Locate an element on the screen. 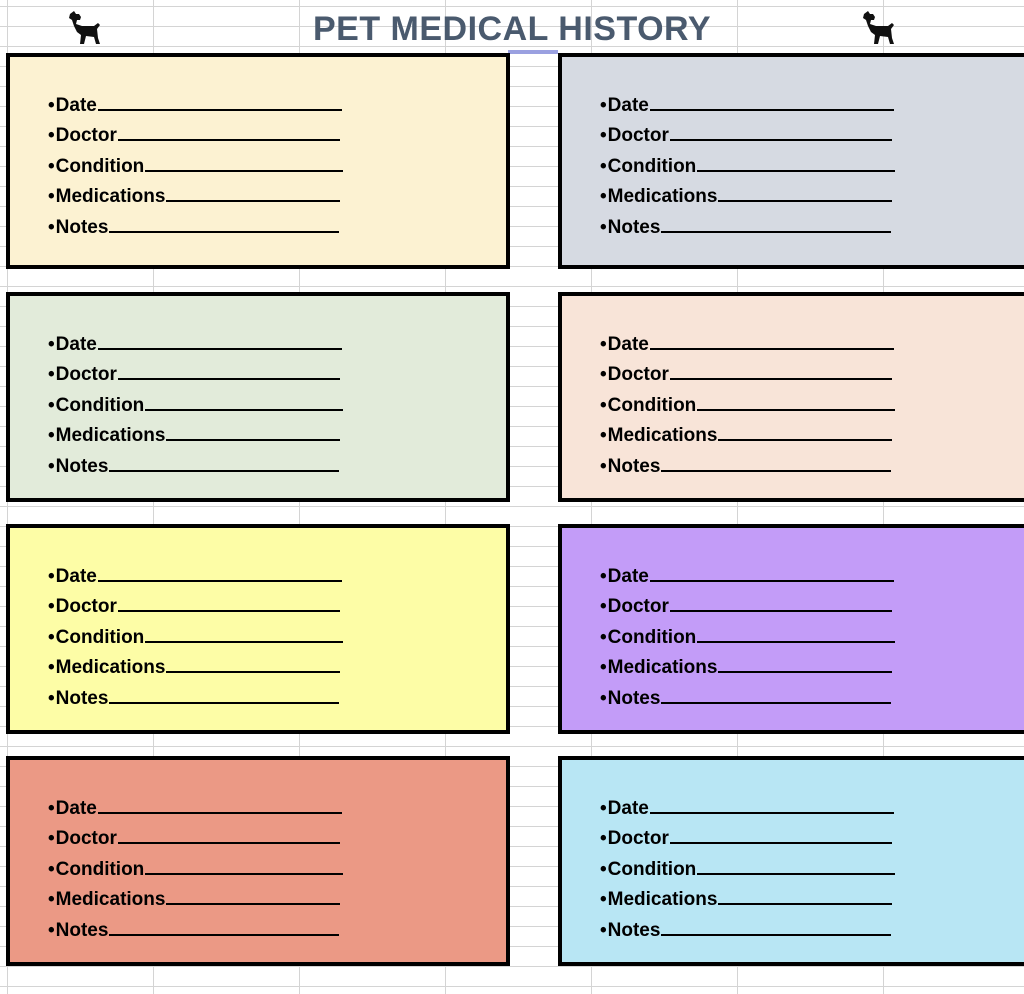 The width and height of the screenshot is (1024, 994). field-label: Doctor is located at coordinates (86, 136).